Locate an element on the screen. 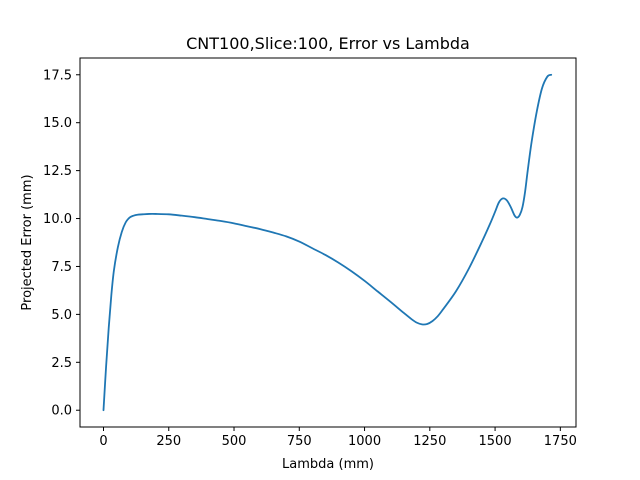  y-axis-ticks: 0.0 2.5 5.0 7.5 10.0 12.5 15.0 17.5 is located at coordinates (61, 243).